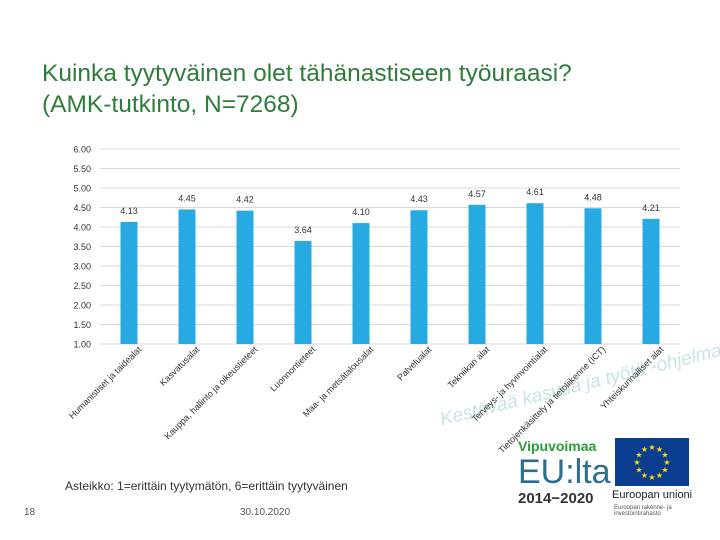  I want to click on vipuvoimaa-logo: Vipuvoimaa EU:lta 2014−2020, so click(578, 472).